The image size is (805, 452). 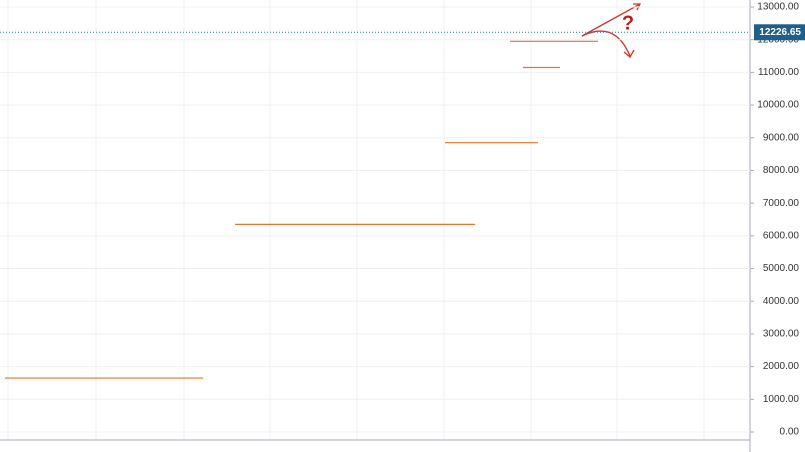 I want to click on y-tick-label: 5000.00, so click(x=781, y=268).